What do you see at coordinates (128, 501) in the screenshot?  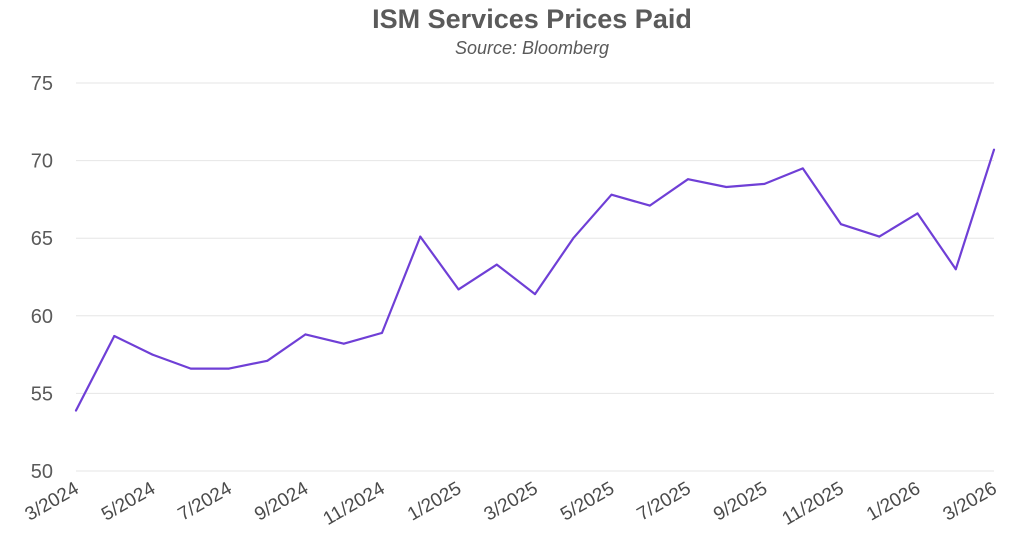 I see `x-tick-label: 5/2024` at bounding box center [128, 501].